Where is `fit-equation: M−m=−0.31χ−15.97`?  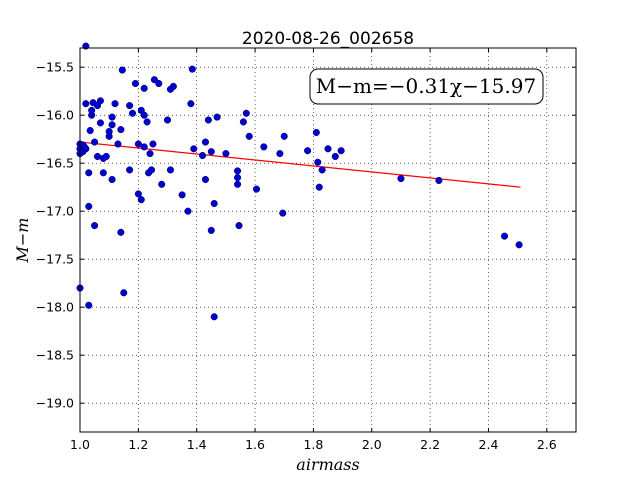
fit-equation: M−m=−0.31χ−15.97 is located at coordinates (426, 86).